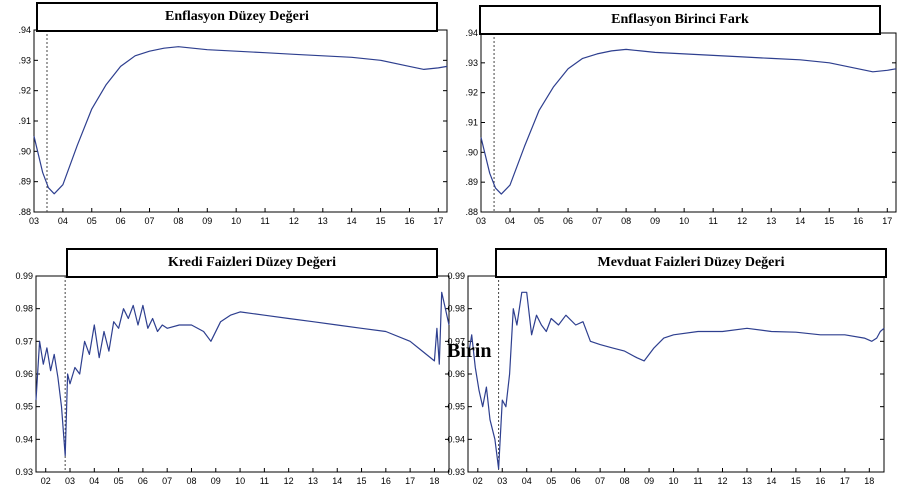 The width and height of the screenshot is (901, 496). Describe the element at coordinates (691, 263) in the screenshot. I see `chart-title: Mevduat Faizleri Düzey Değeri` at that location.